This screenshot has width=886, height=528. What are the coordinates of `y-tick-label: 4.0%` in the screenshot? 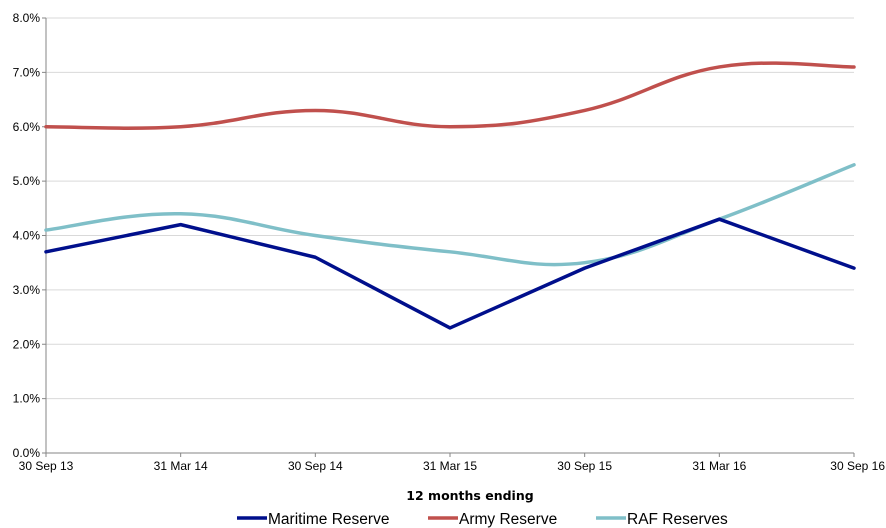 It's located at (27, 236).